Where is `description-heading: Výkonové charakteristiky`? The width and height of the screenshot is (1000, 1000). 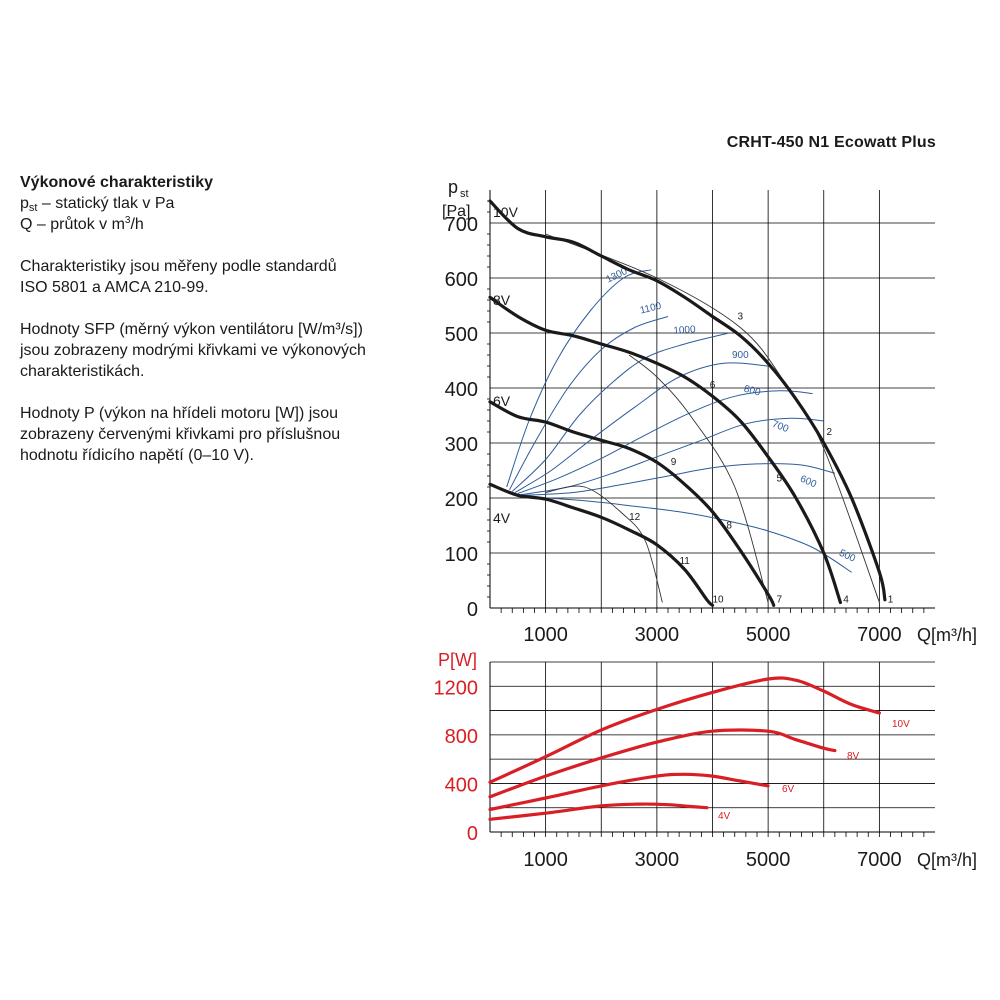 description-heading: Výkonové charakteristiky is located at coordinates (116, 182).